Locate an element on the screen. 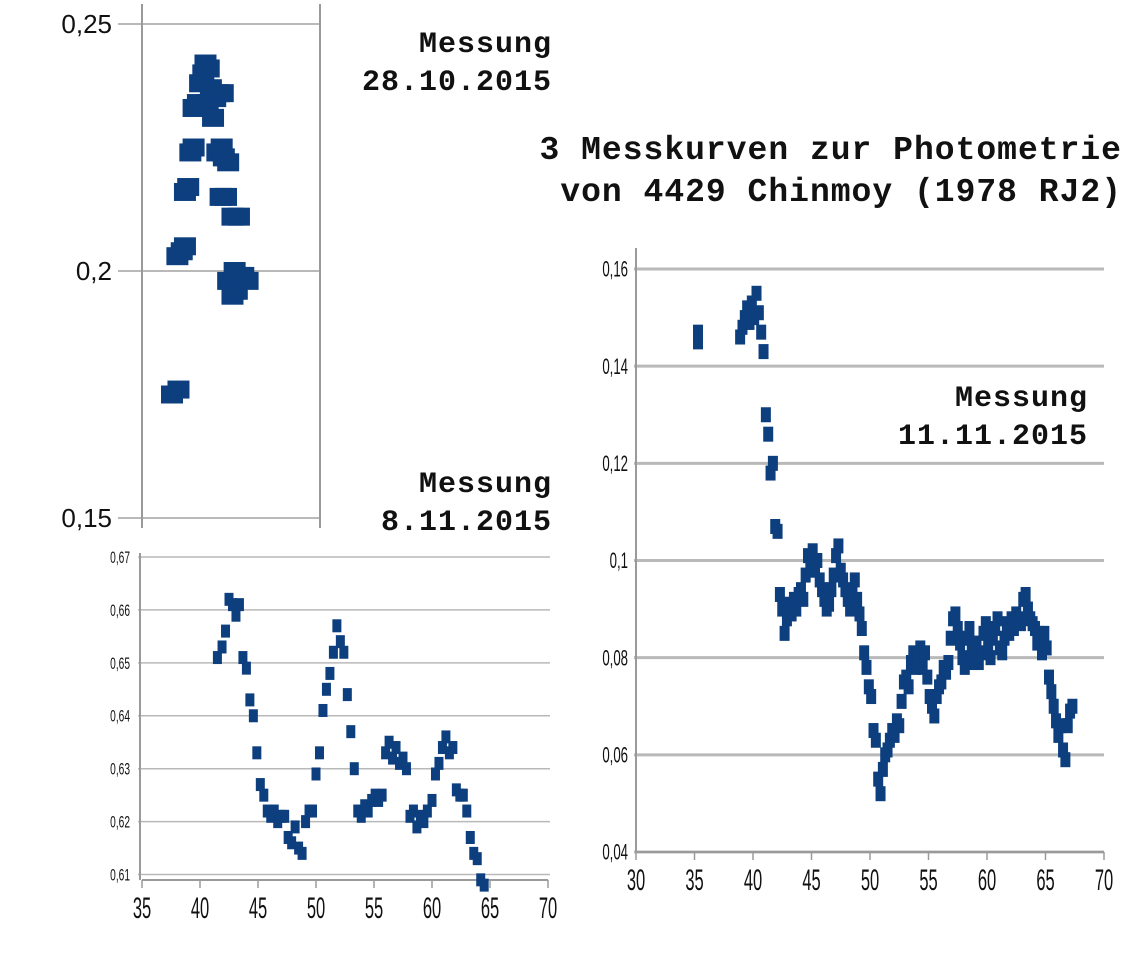  chart1-label-line2: 28.10.2015 is located at coordinates (456, 83).